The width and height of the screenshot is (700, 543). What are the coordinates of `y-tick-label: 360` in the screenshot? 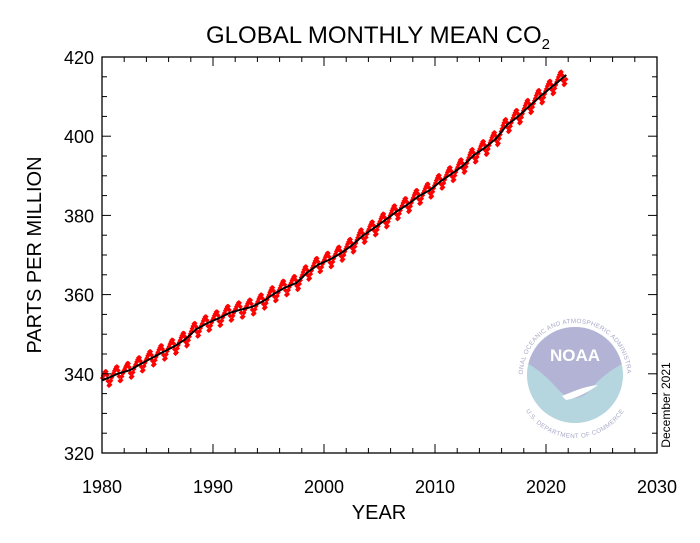 It's located at (79, 296).